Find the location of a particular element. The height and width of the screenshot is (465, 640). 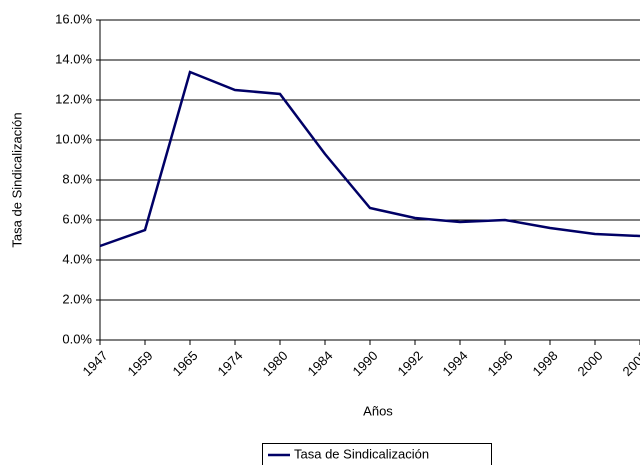

legend-box is located at coordinates (377, 454).